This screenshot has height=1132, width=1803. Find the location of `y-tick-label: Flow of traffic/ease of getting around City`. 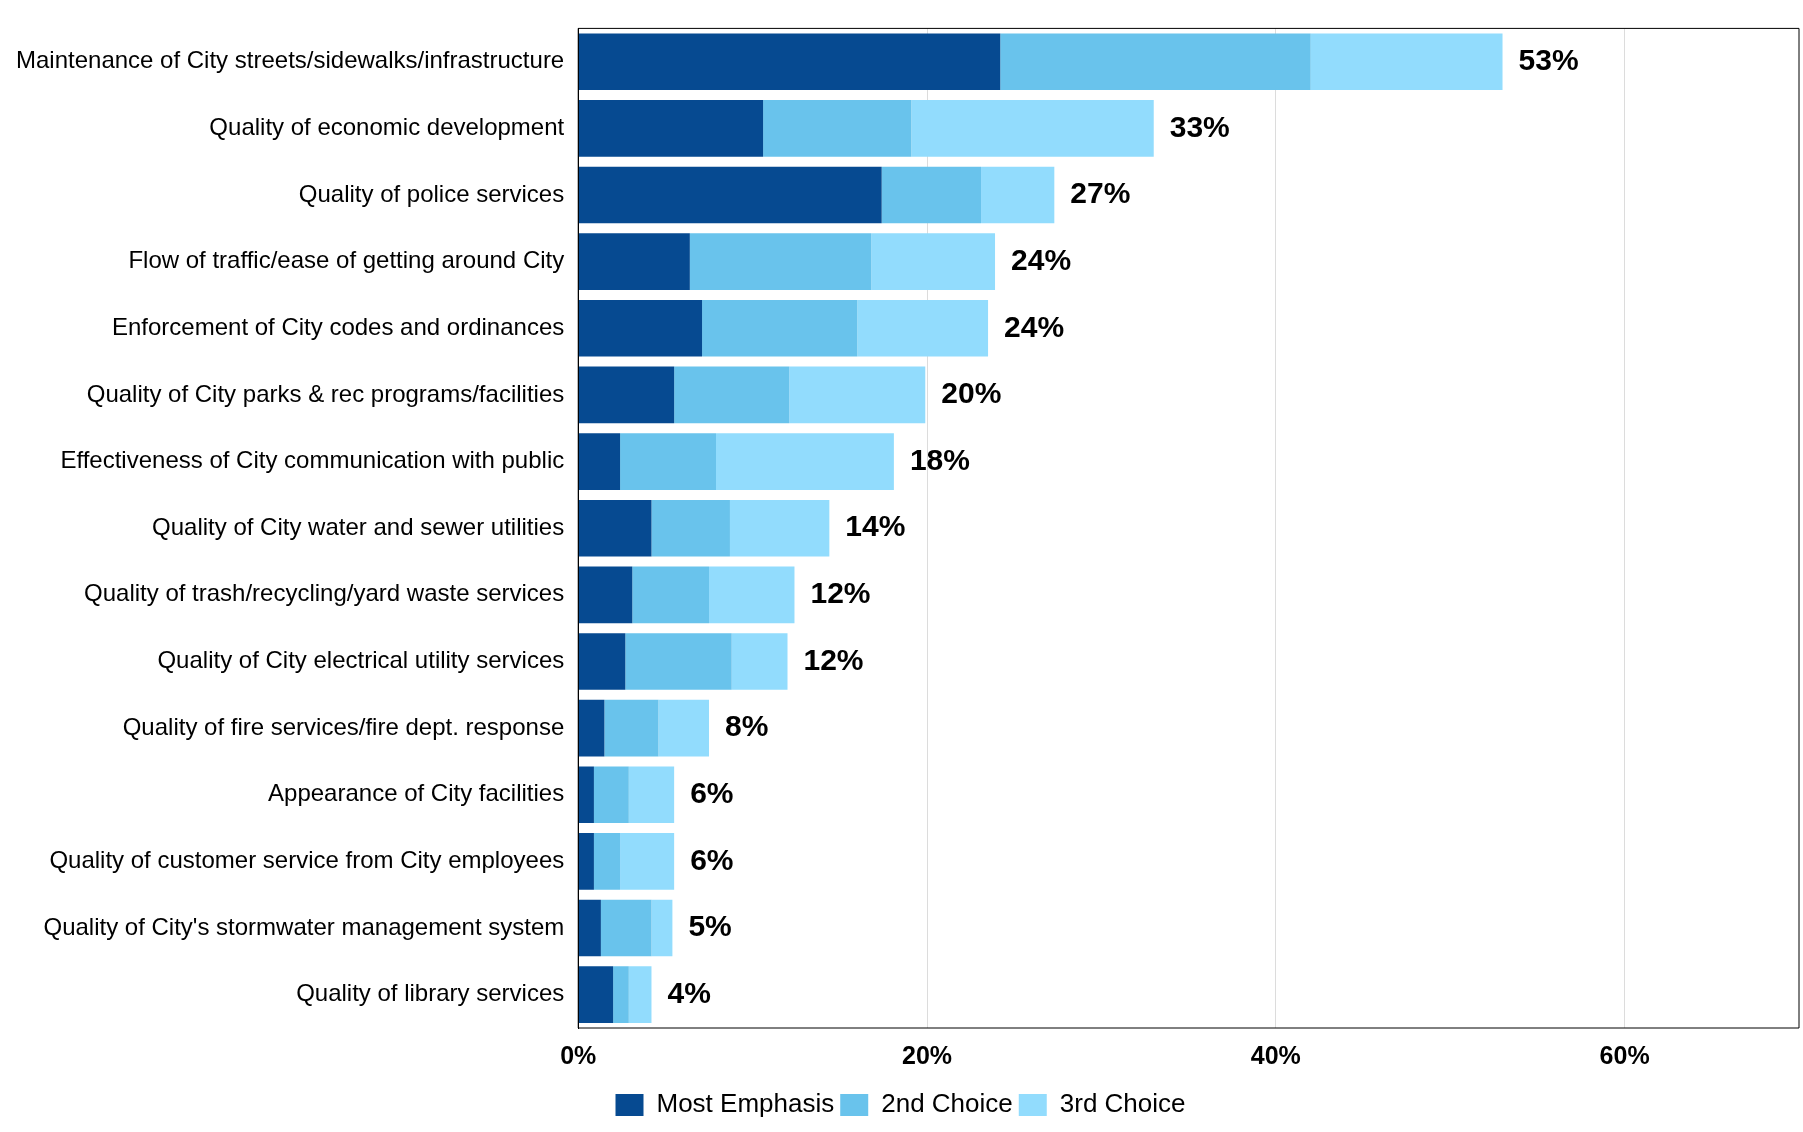

y-tick-label: Flow of traffic/ease of getting around City is located at coordinates (346, 260).